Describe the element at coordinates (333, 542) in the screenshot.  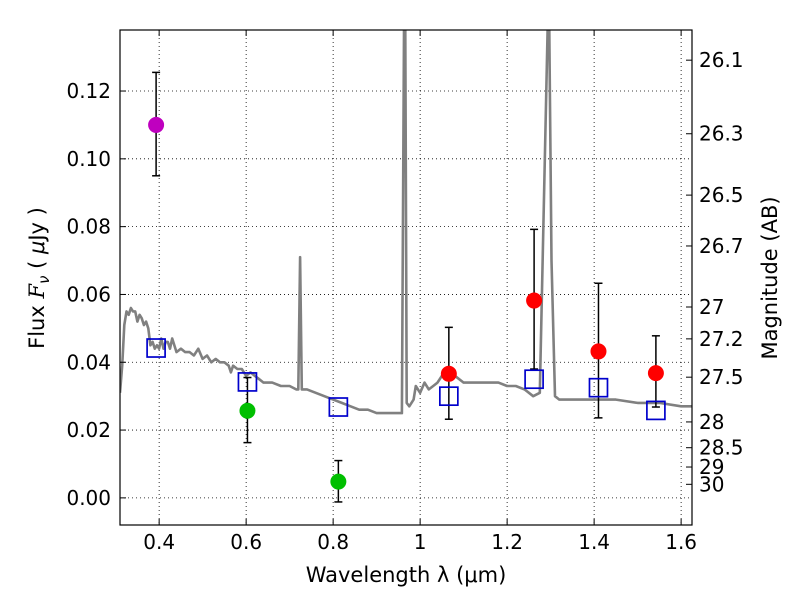
I see `x-tick-label: 0.8` at that location.